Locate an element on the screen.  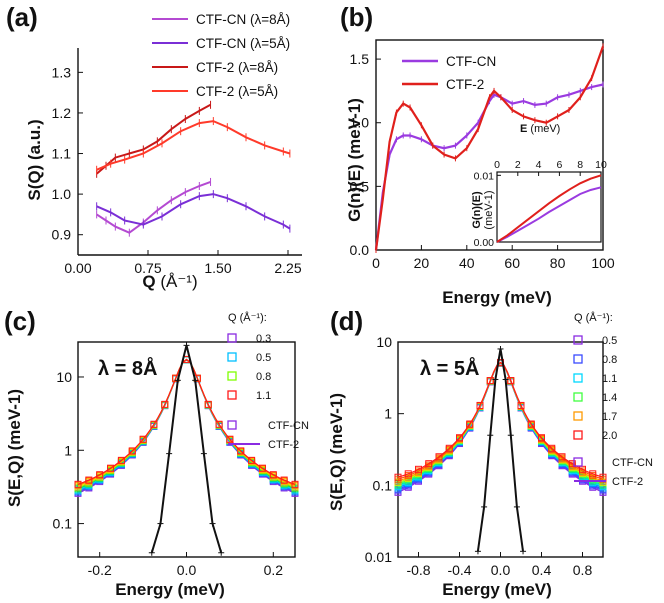
legend-q-label: 1.7 is located at coordinates (609, 417).